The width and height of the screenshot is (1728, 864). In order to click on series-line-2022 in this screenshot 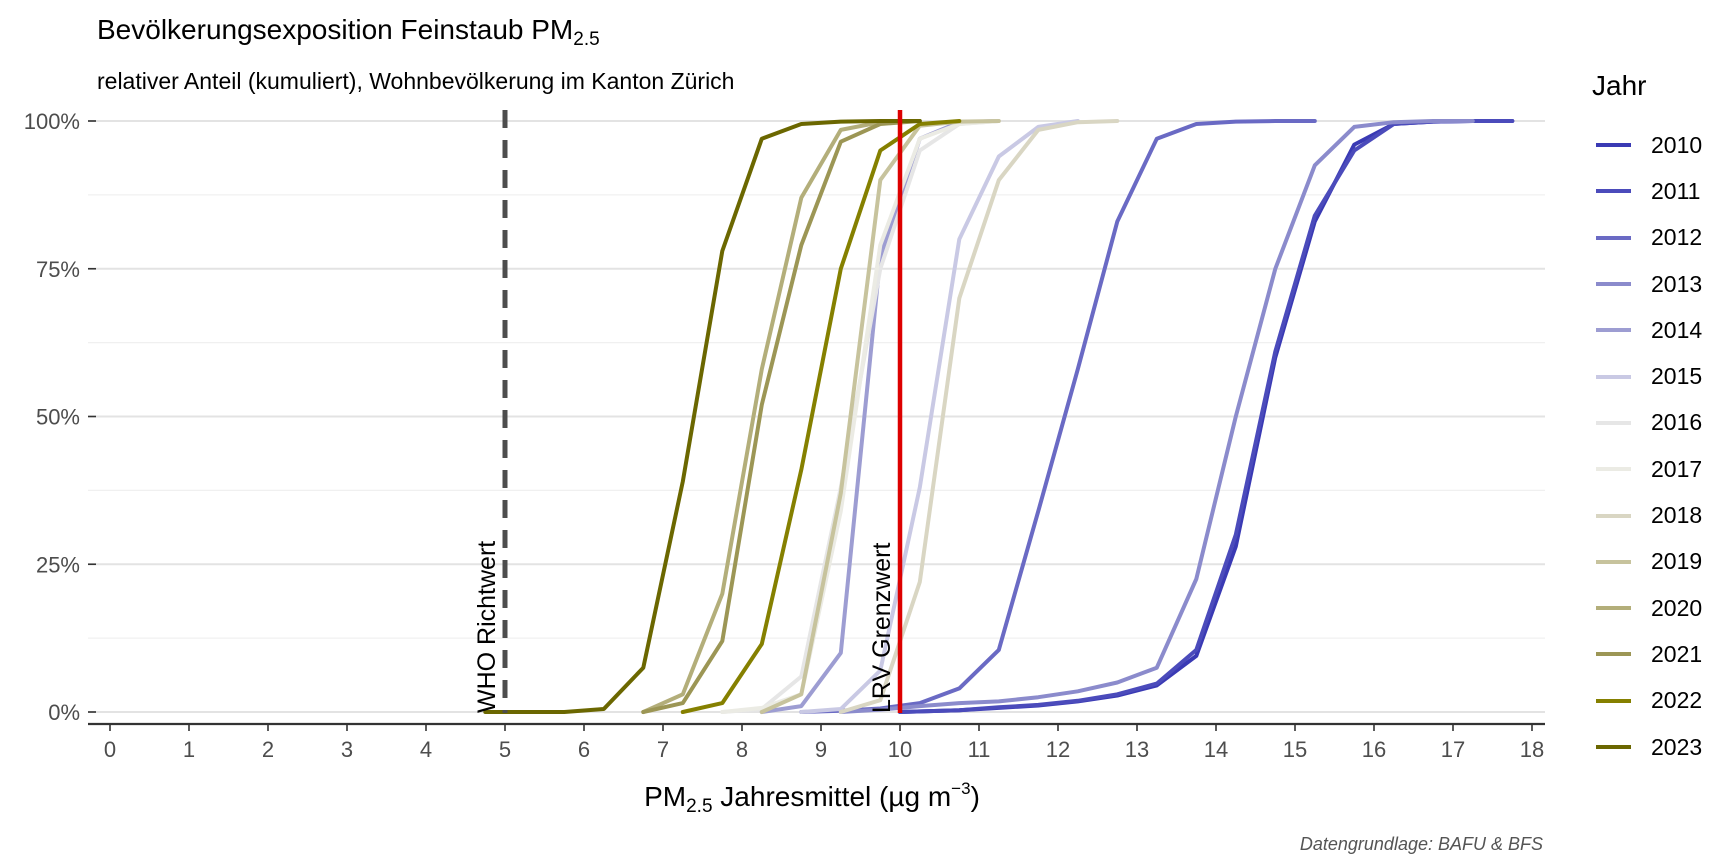, I will do `click(821, 416)`.